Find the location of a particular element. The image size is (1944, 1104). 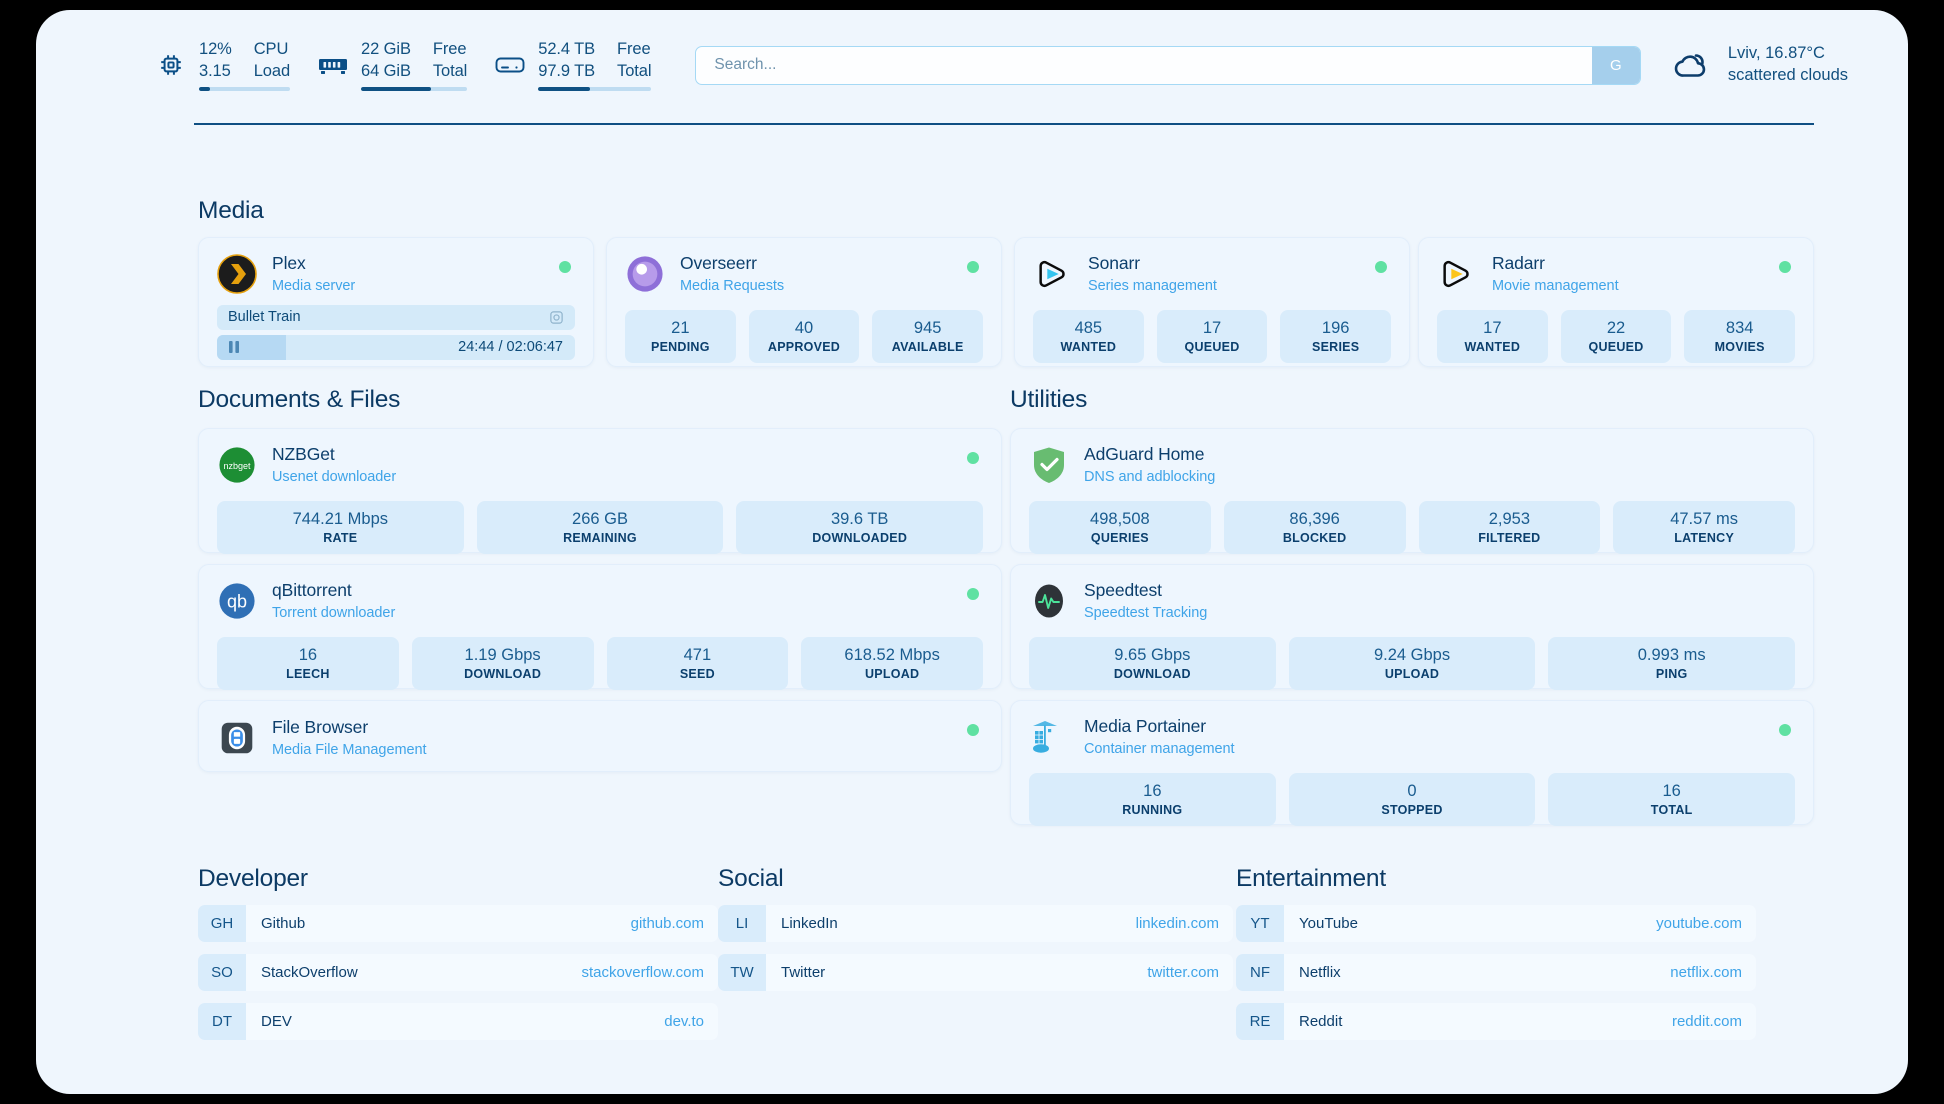

storage-usage-bar is located at coordinates (595, 89).